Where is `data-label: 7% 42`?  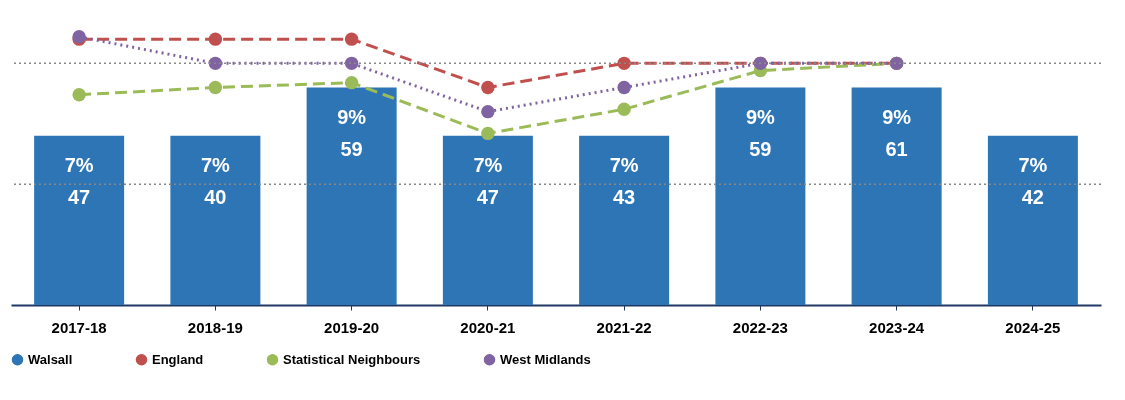
data-label: 7% 42 is located at coordinates (1033, 180).